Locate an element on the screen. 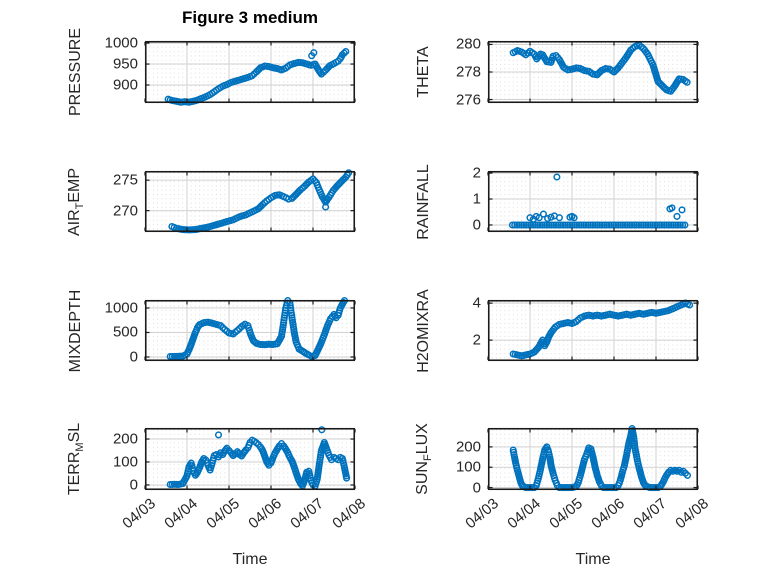 The image size is (778, 583). subplot-pressure is located at coordinates (250, 73).